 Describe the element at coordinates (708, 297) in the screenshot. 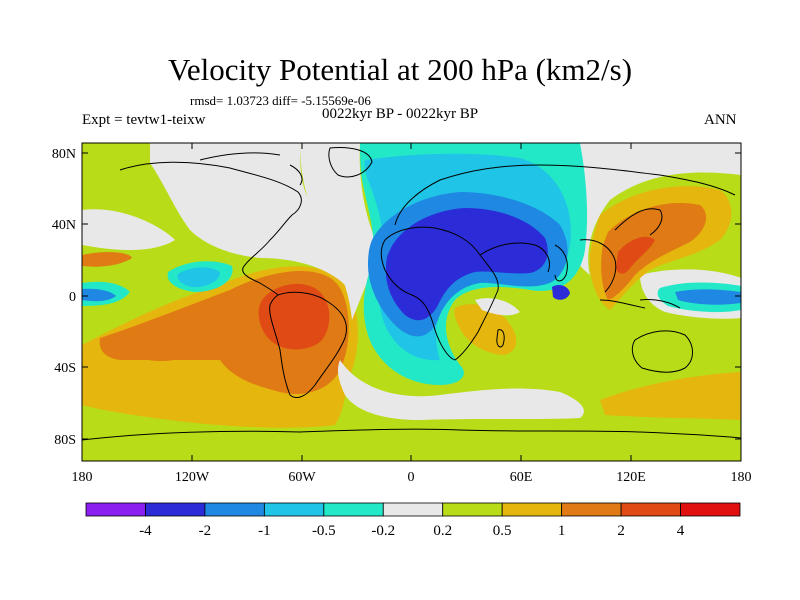

I see `region-e-pacific-blue` at that location.